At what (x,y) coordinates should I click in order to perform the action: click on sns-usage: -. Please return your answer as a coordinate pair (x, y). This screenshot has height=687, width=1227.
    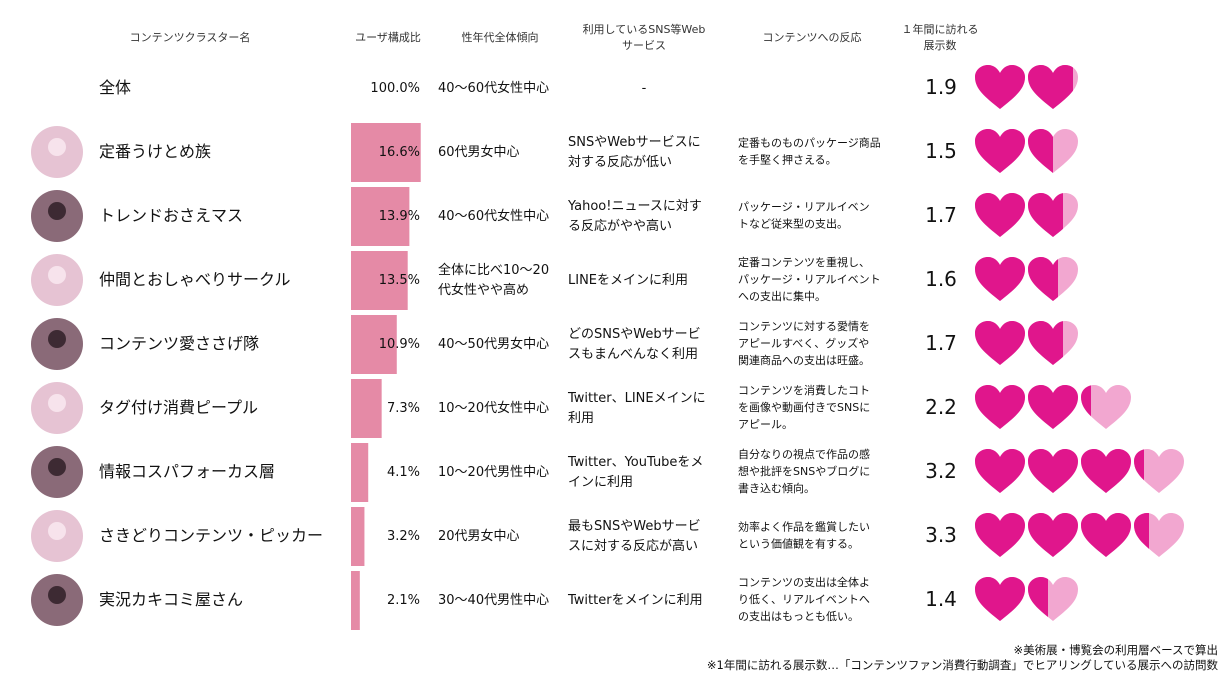
    Looking at the image, I should click on (644, 88).